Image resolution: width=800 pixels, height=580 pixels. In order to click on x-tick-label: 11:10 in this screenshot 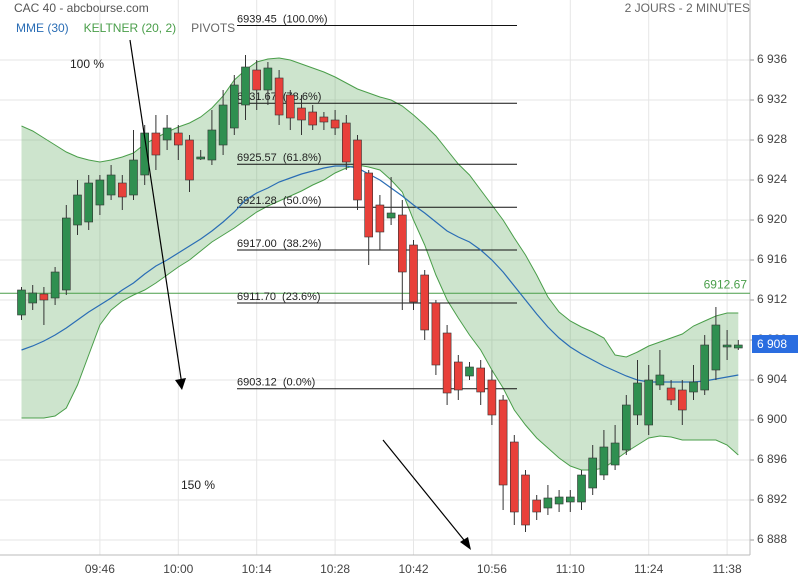, I will do `click(570, 569)`.